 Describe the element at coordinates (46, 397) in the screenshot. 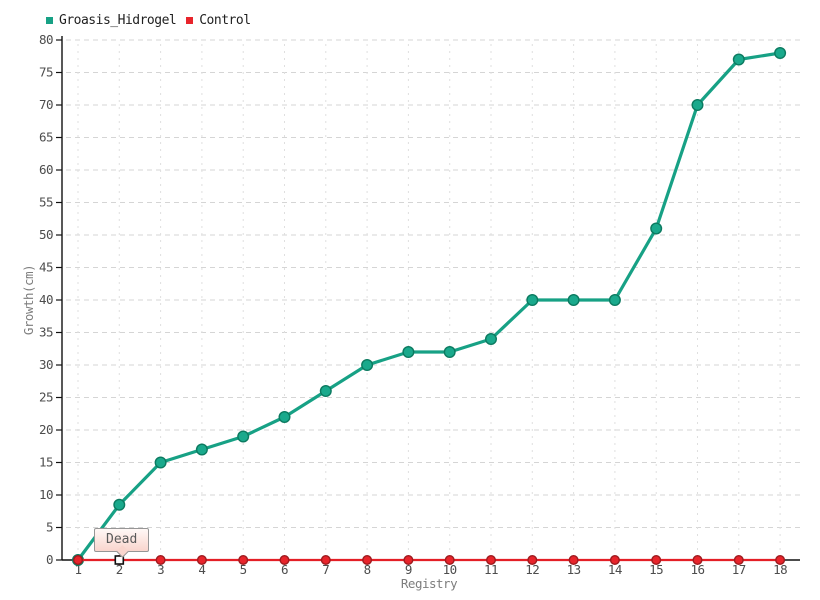

I see `y-tick-label: 25` at that location.